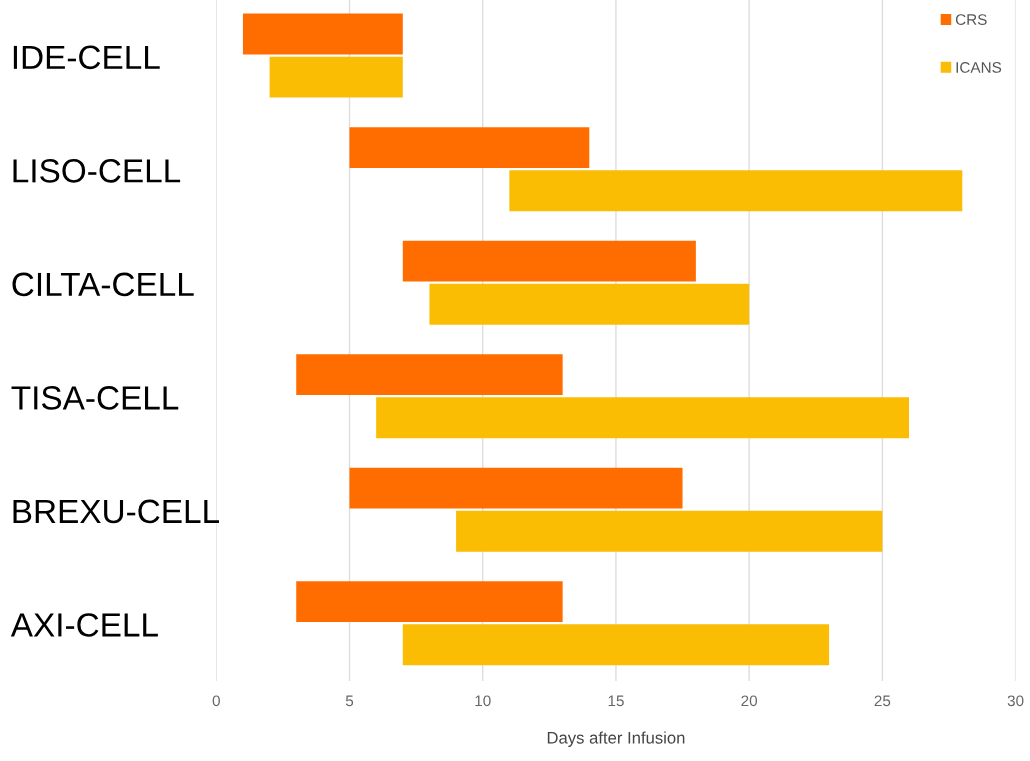 The image size is (1030, 761). What do you see at coordinates (116, 511) in the screenshot?
I see `y-tick-label: BREXU-CELL` at bounding box center [116, 511].